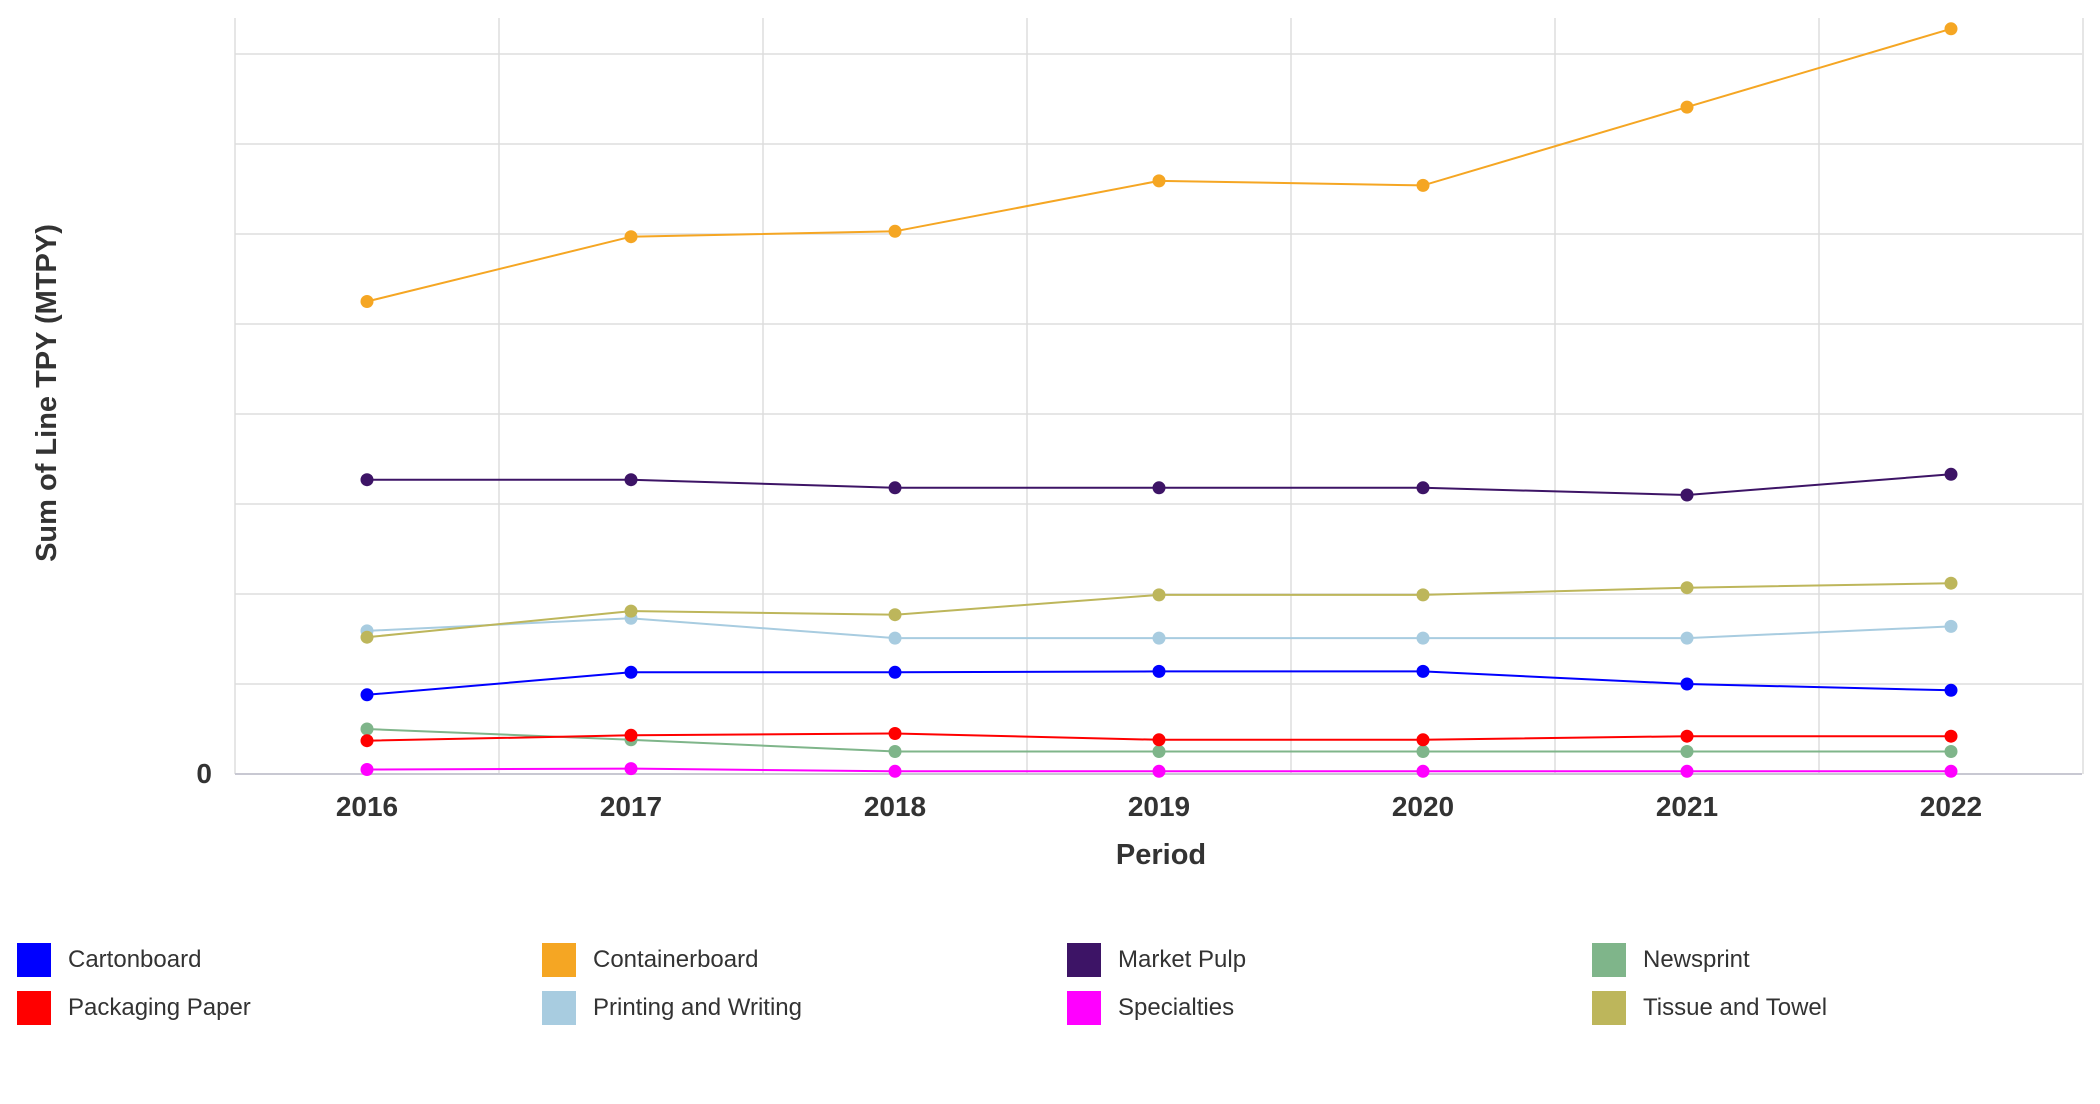  I want to click on legend-item: Packaging Paper, so click(134, 1008).